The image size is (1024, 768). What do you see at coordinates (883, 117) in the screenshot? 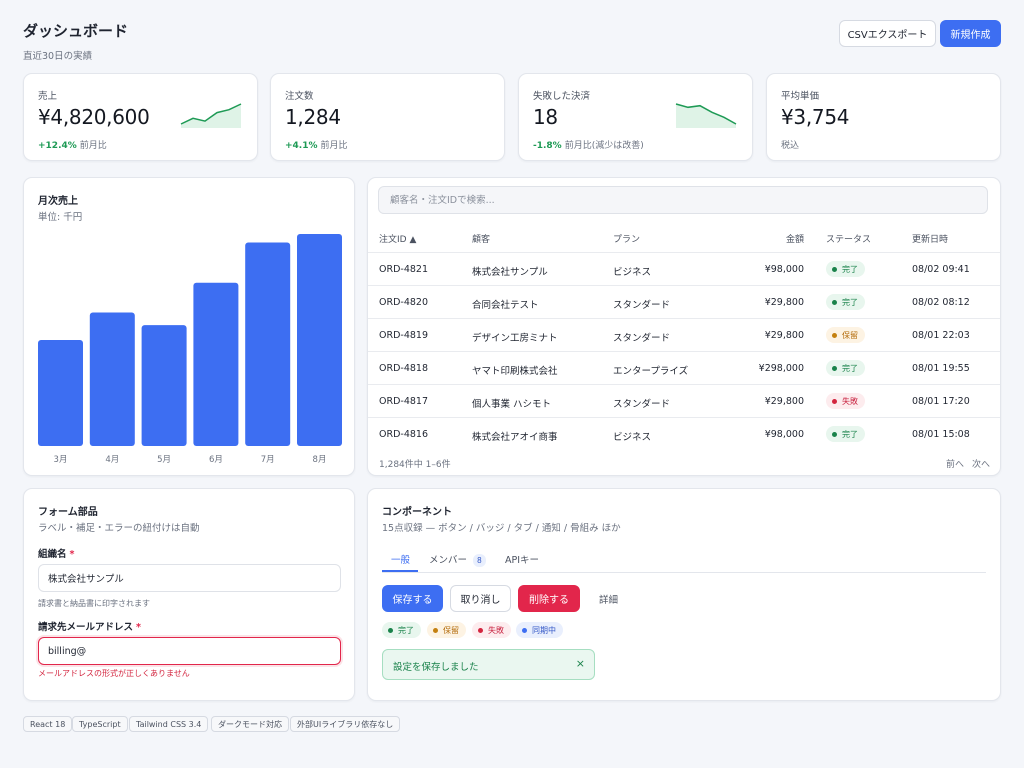
I see `stat-card-average-price: 平均単価 ¥3,754 税込` at bounding box center [883, 117].